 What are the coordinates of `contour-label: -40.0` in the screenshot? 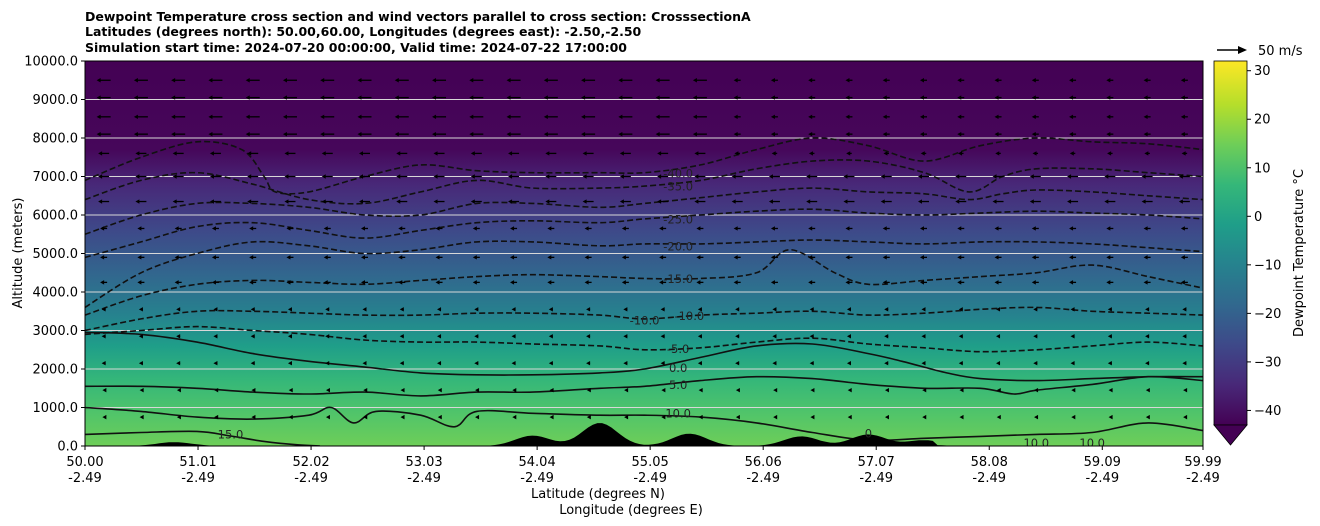 It's located at (678, 173).